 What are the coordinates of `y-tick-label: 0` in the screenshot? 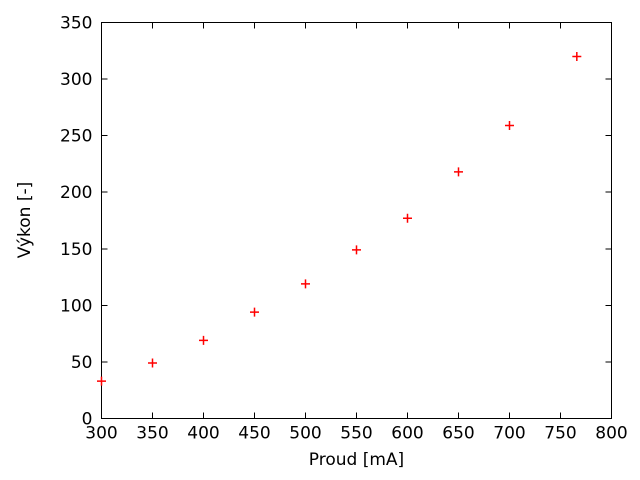 It's located at (87, 420).